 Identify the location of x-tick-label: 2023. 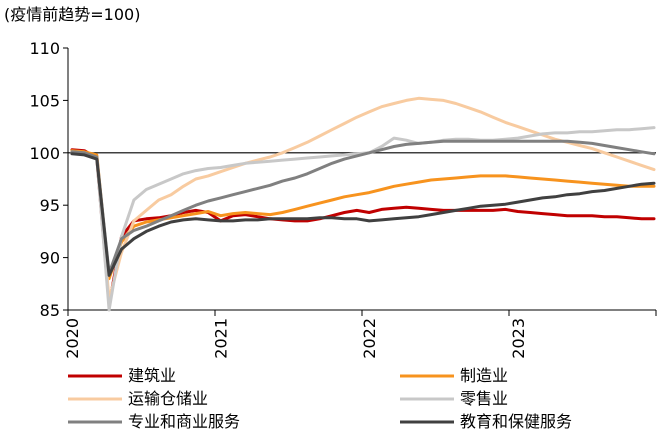
(518, 338).